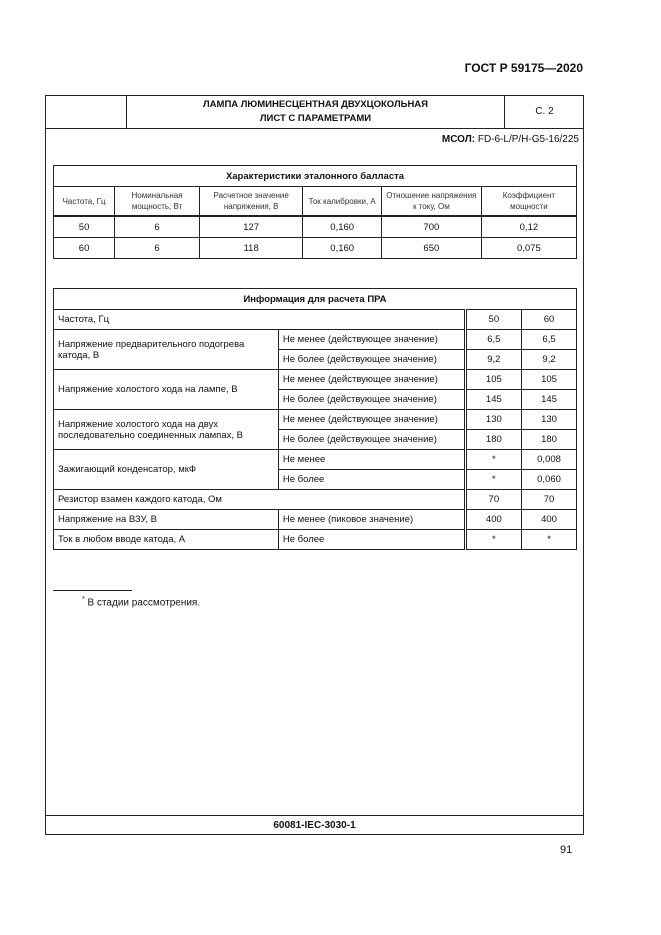 The height and width of the screenshot is (935, 661). What do you see at coordinates (458, 139) in the screenshot?
I see `msol-label: МСОЛ:` at bounding box center [458, 139].